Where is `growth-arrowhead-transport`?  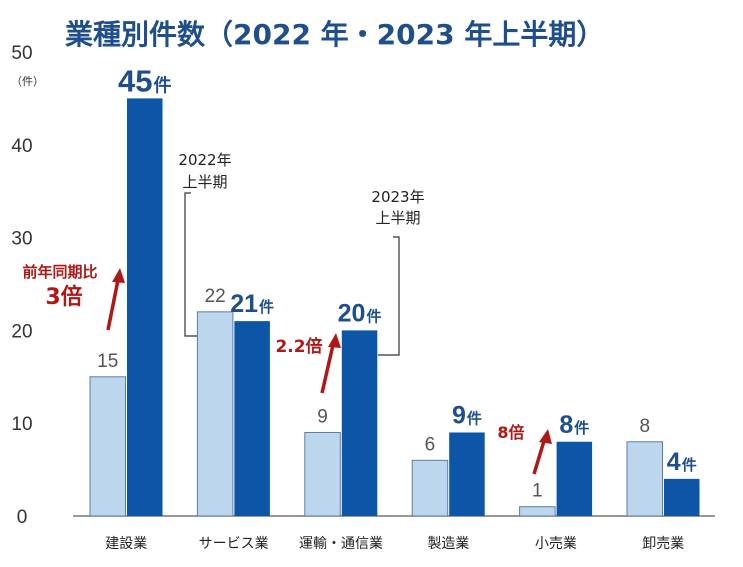 growth-arrowhead-transport is located at coordinates (334, 340).